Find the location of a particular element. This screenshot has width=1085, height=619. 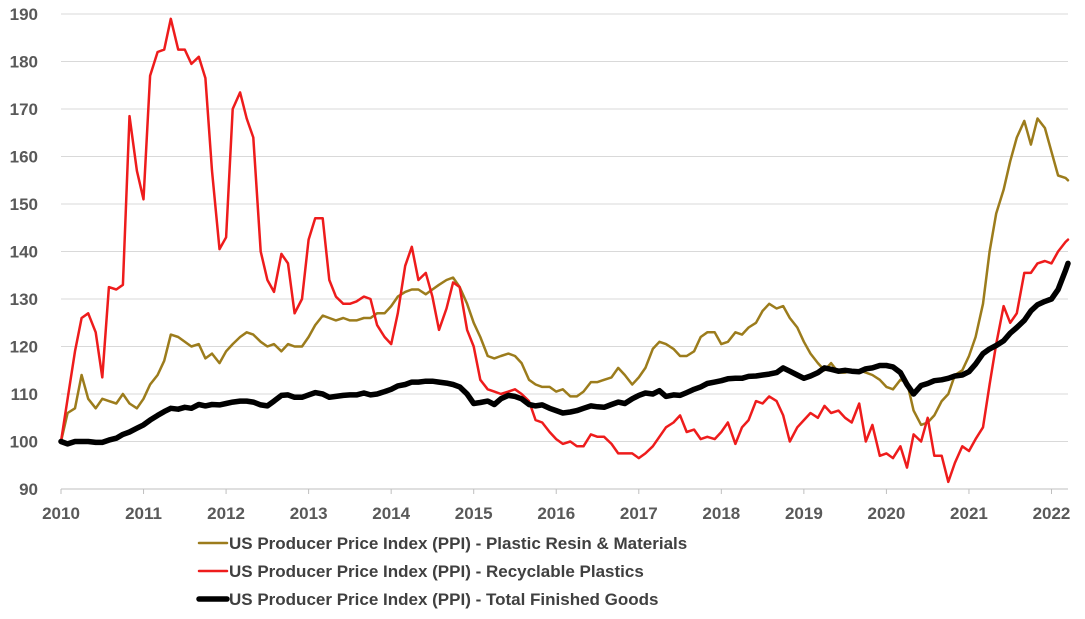

y-tick-label-100: 100 is located at coordinates (24, 442).